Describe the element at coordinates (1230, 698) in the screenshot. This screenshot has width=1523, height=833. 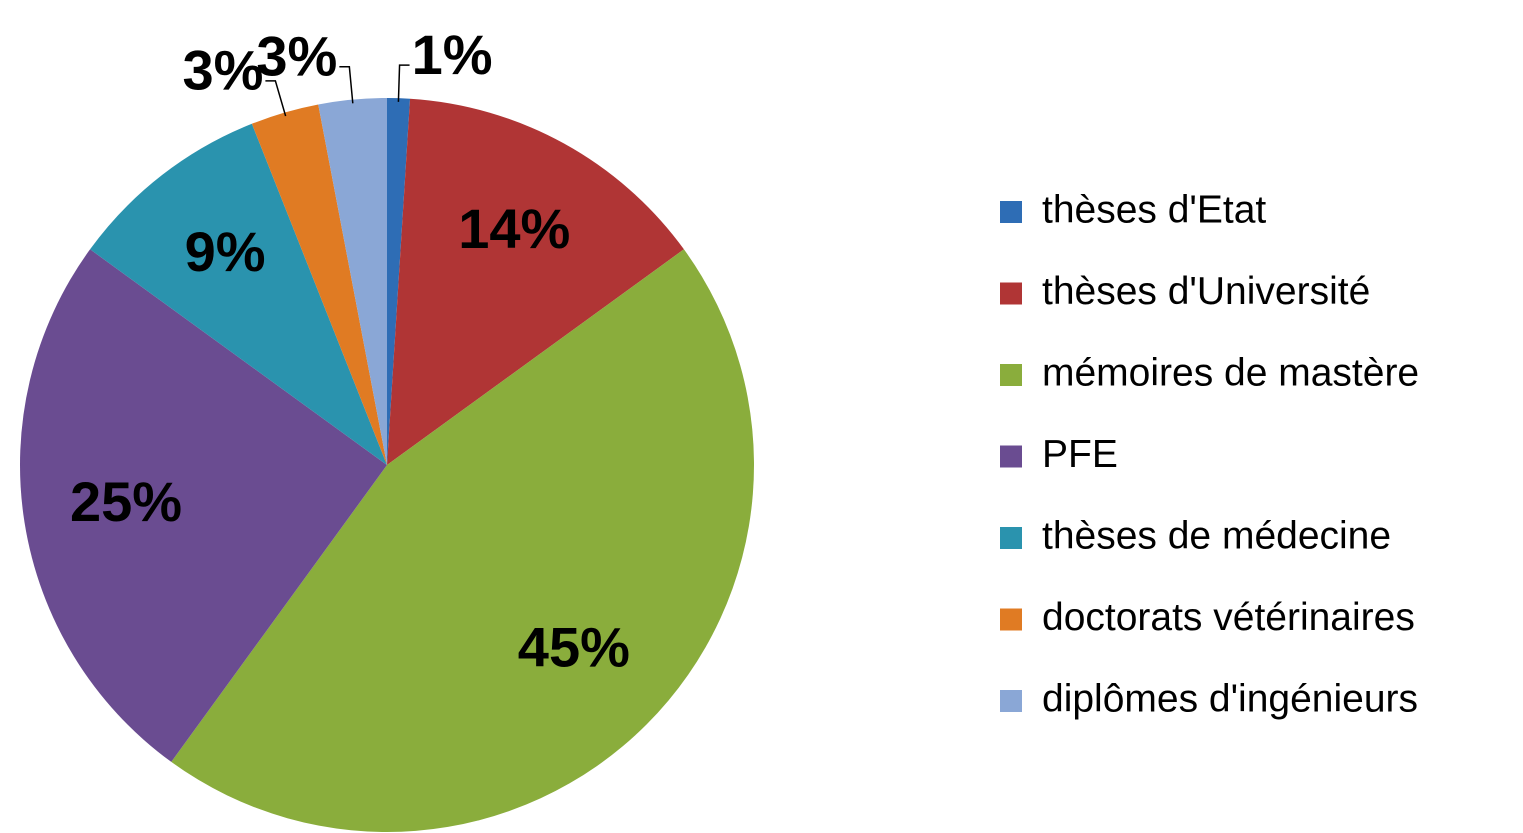
I see `legend-label: diplômes d'ingénieurs` at that location.